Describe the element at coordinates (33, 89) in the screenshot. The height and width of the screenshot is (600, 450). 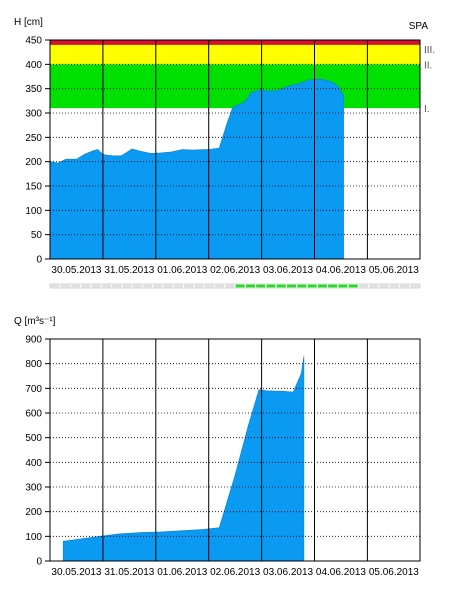
I see `y-tick-label: 350` at that location.